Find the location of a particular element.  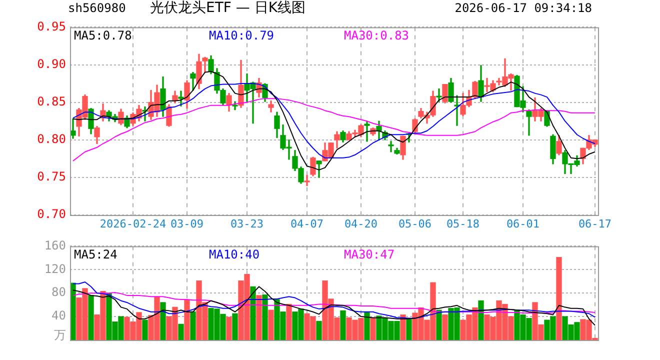

x-tick-label: 03-09 is located at coordinates (187, 223).